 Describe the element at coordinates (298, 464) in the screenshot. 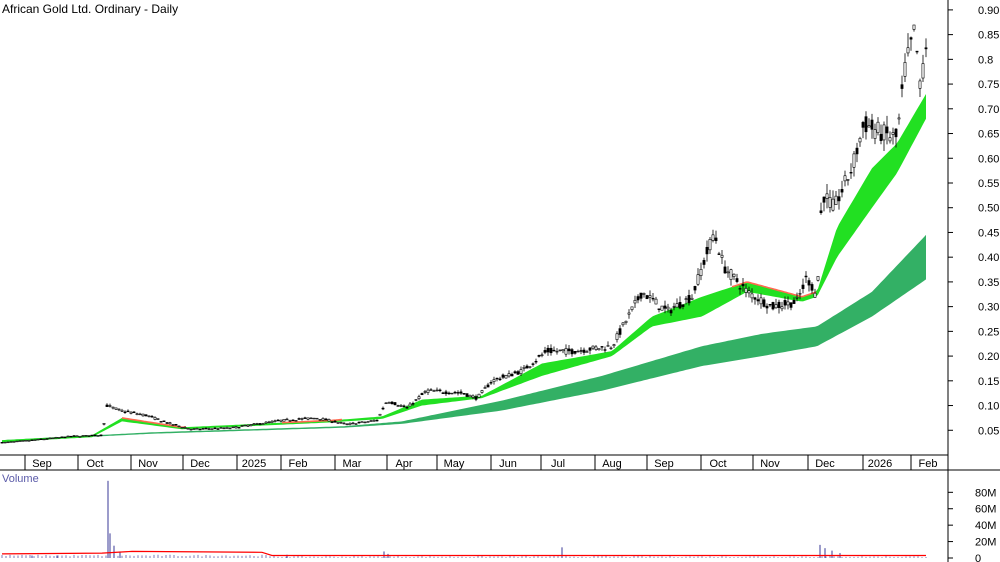

I see `time-tick-label: Feb` at that location.